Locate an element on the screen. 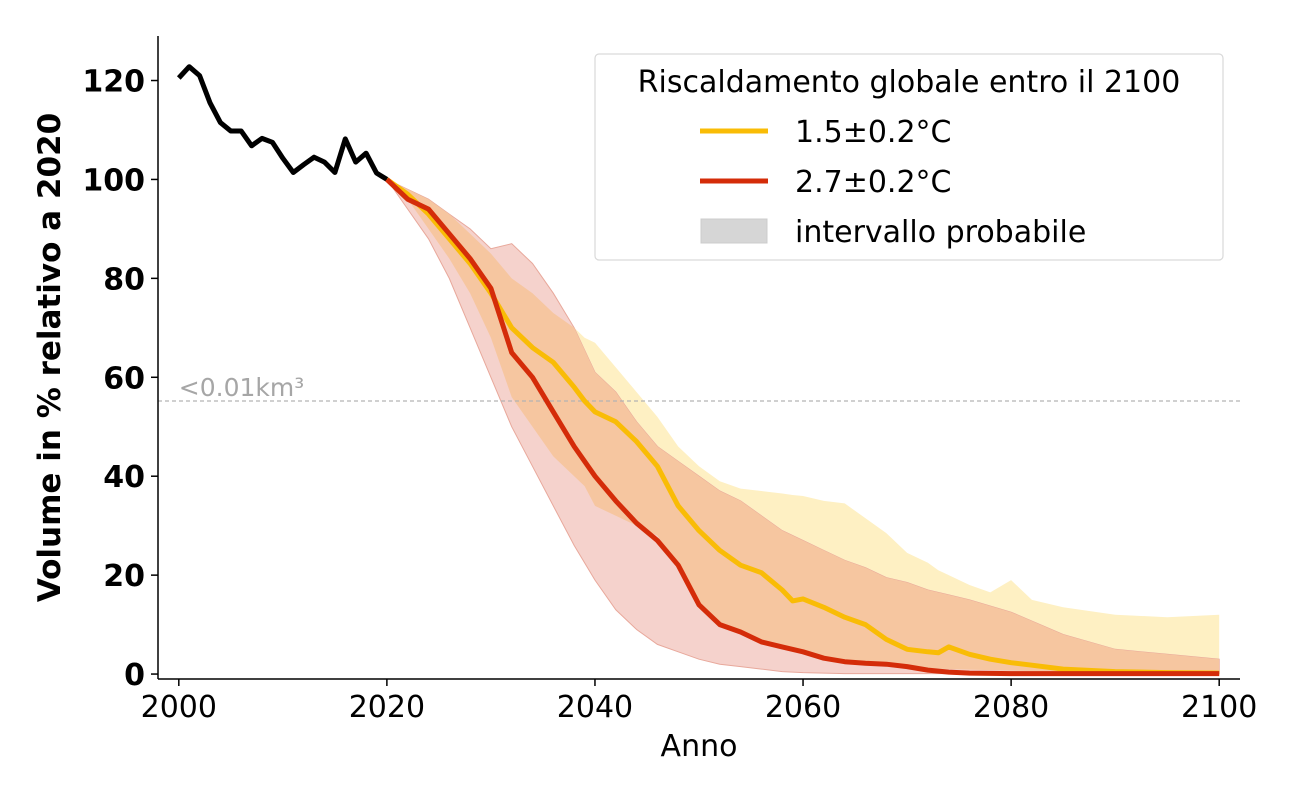 The height and width of the screenshot is (800, 1300). y-tick-label: 120 is located at coordinates (113, 82).